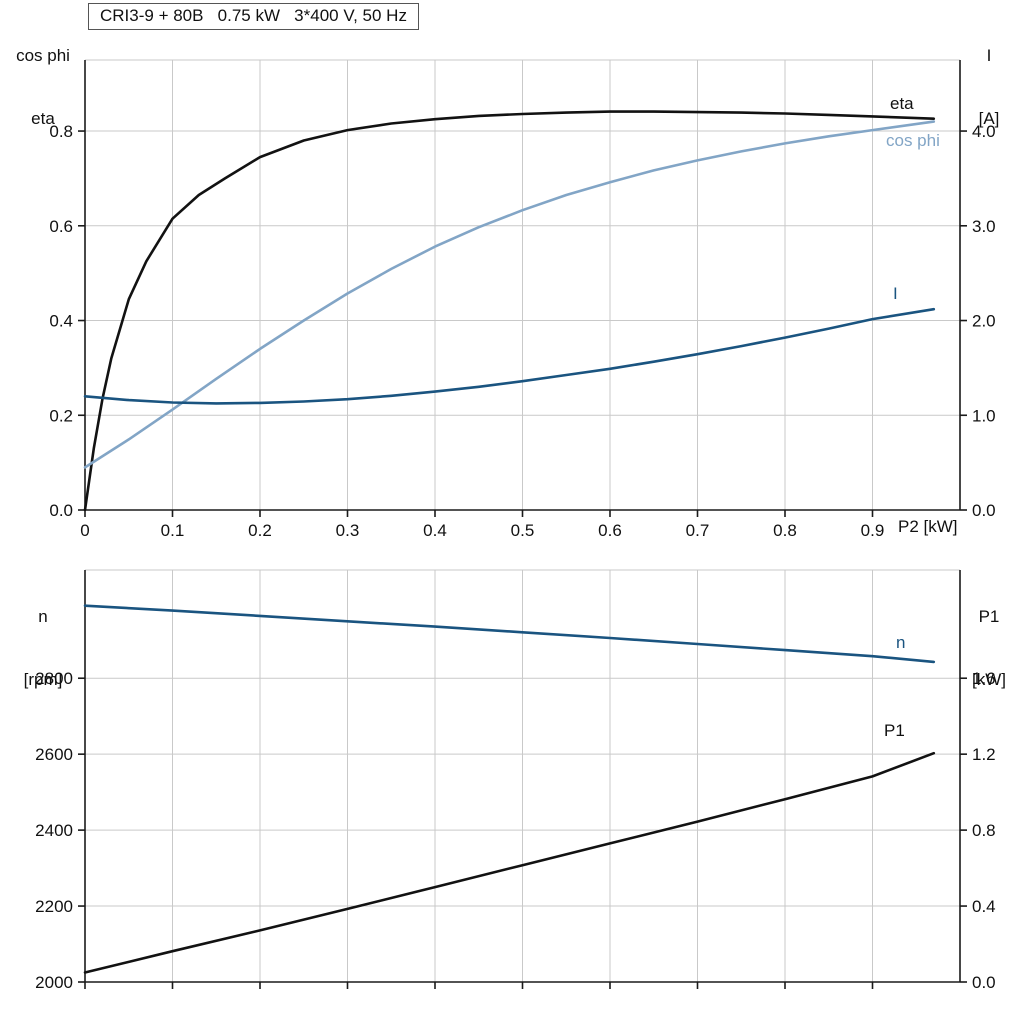  Describe the element at coordinates (698, 530) in the screenshot. I see `x-tick-label: 0.7` at that location.